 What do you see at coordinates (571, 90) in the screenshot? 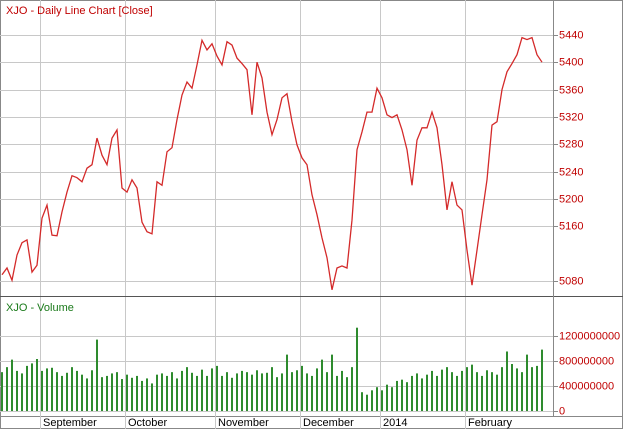
I see `y-tick-label: 5360` at bounding box center [571, 90].